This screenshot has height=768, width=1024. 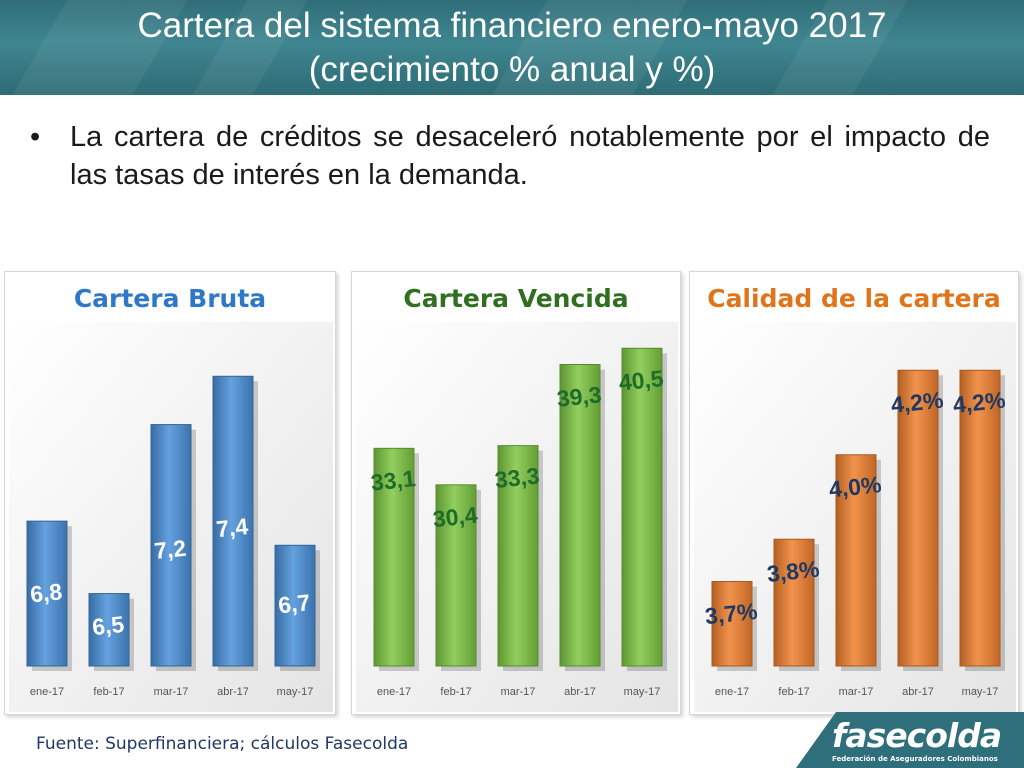 I want to click on data-label-mar-17: 33,3, so click(x=517, y=477).